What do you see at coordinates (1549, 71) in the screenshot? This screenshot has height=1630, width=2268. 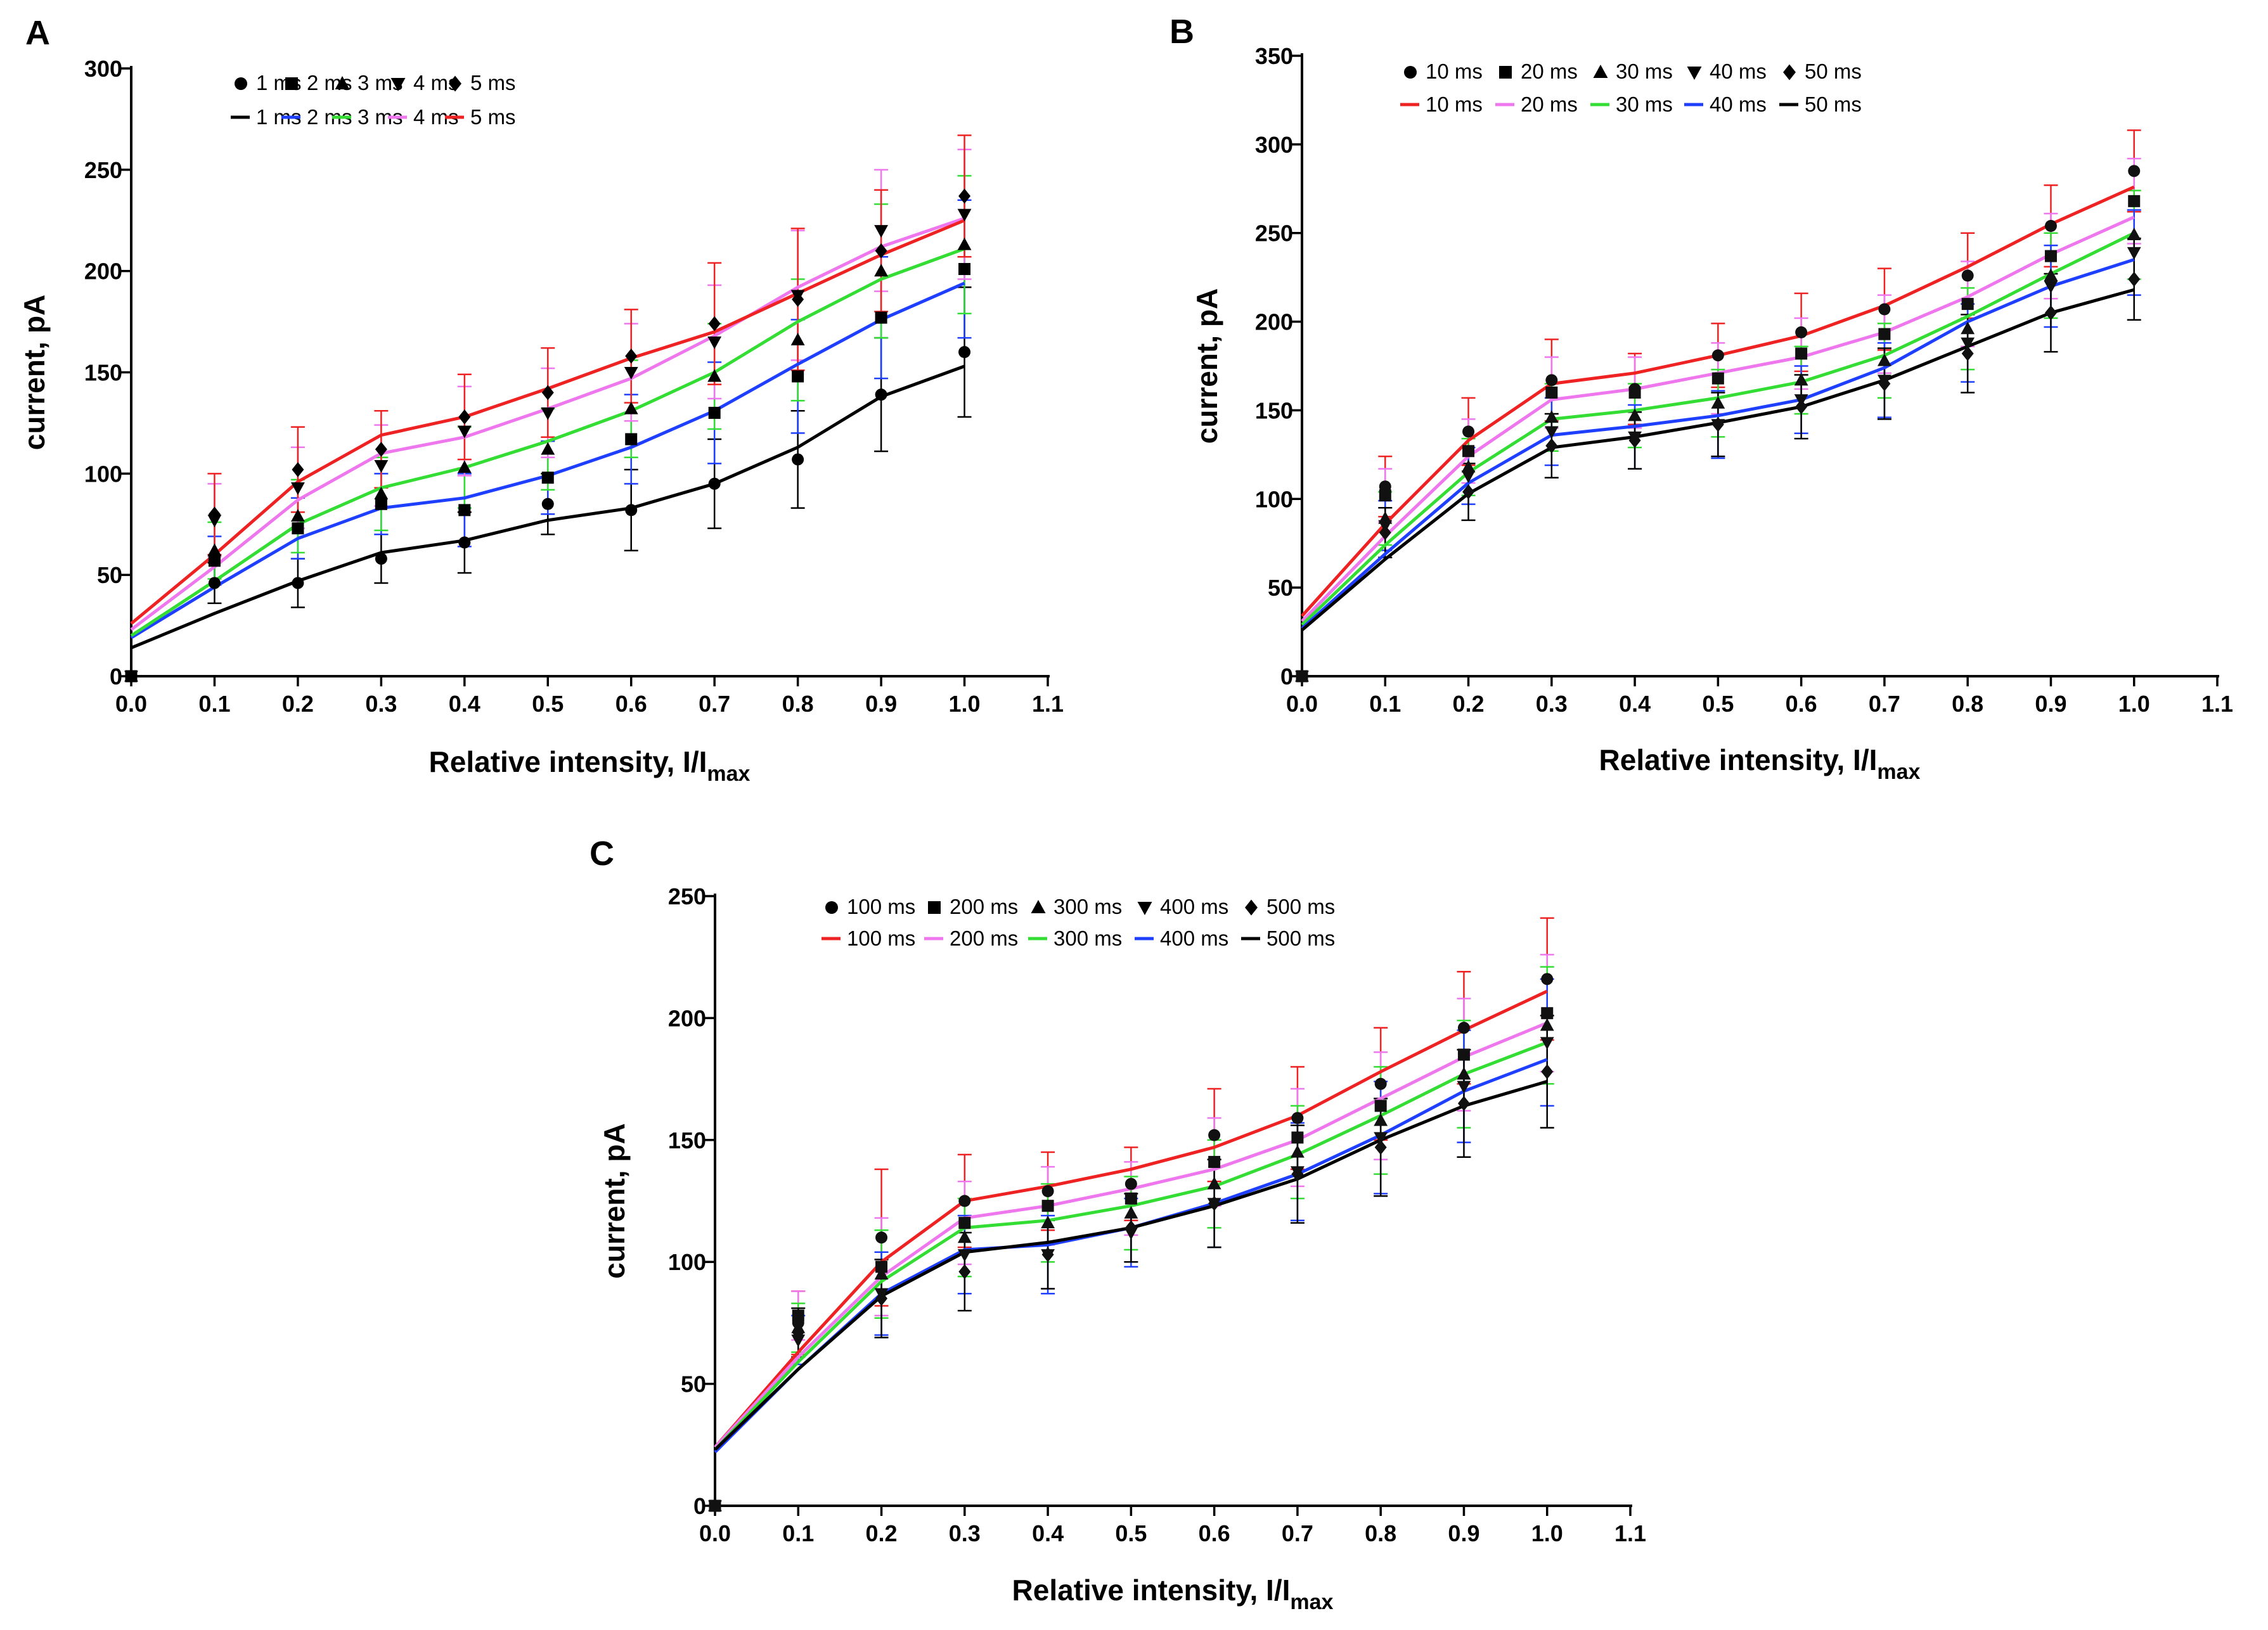 I see `legend-marker-label: 20 ms` at bounding box center [1549, 71].